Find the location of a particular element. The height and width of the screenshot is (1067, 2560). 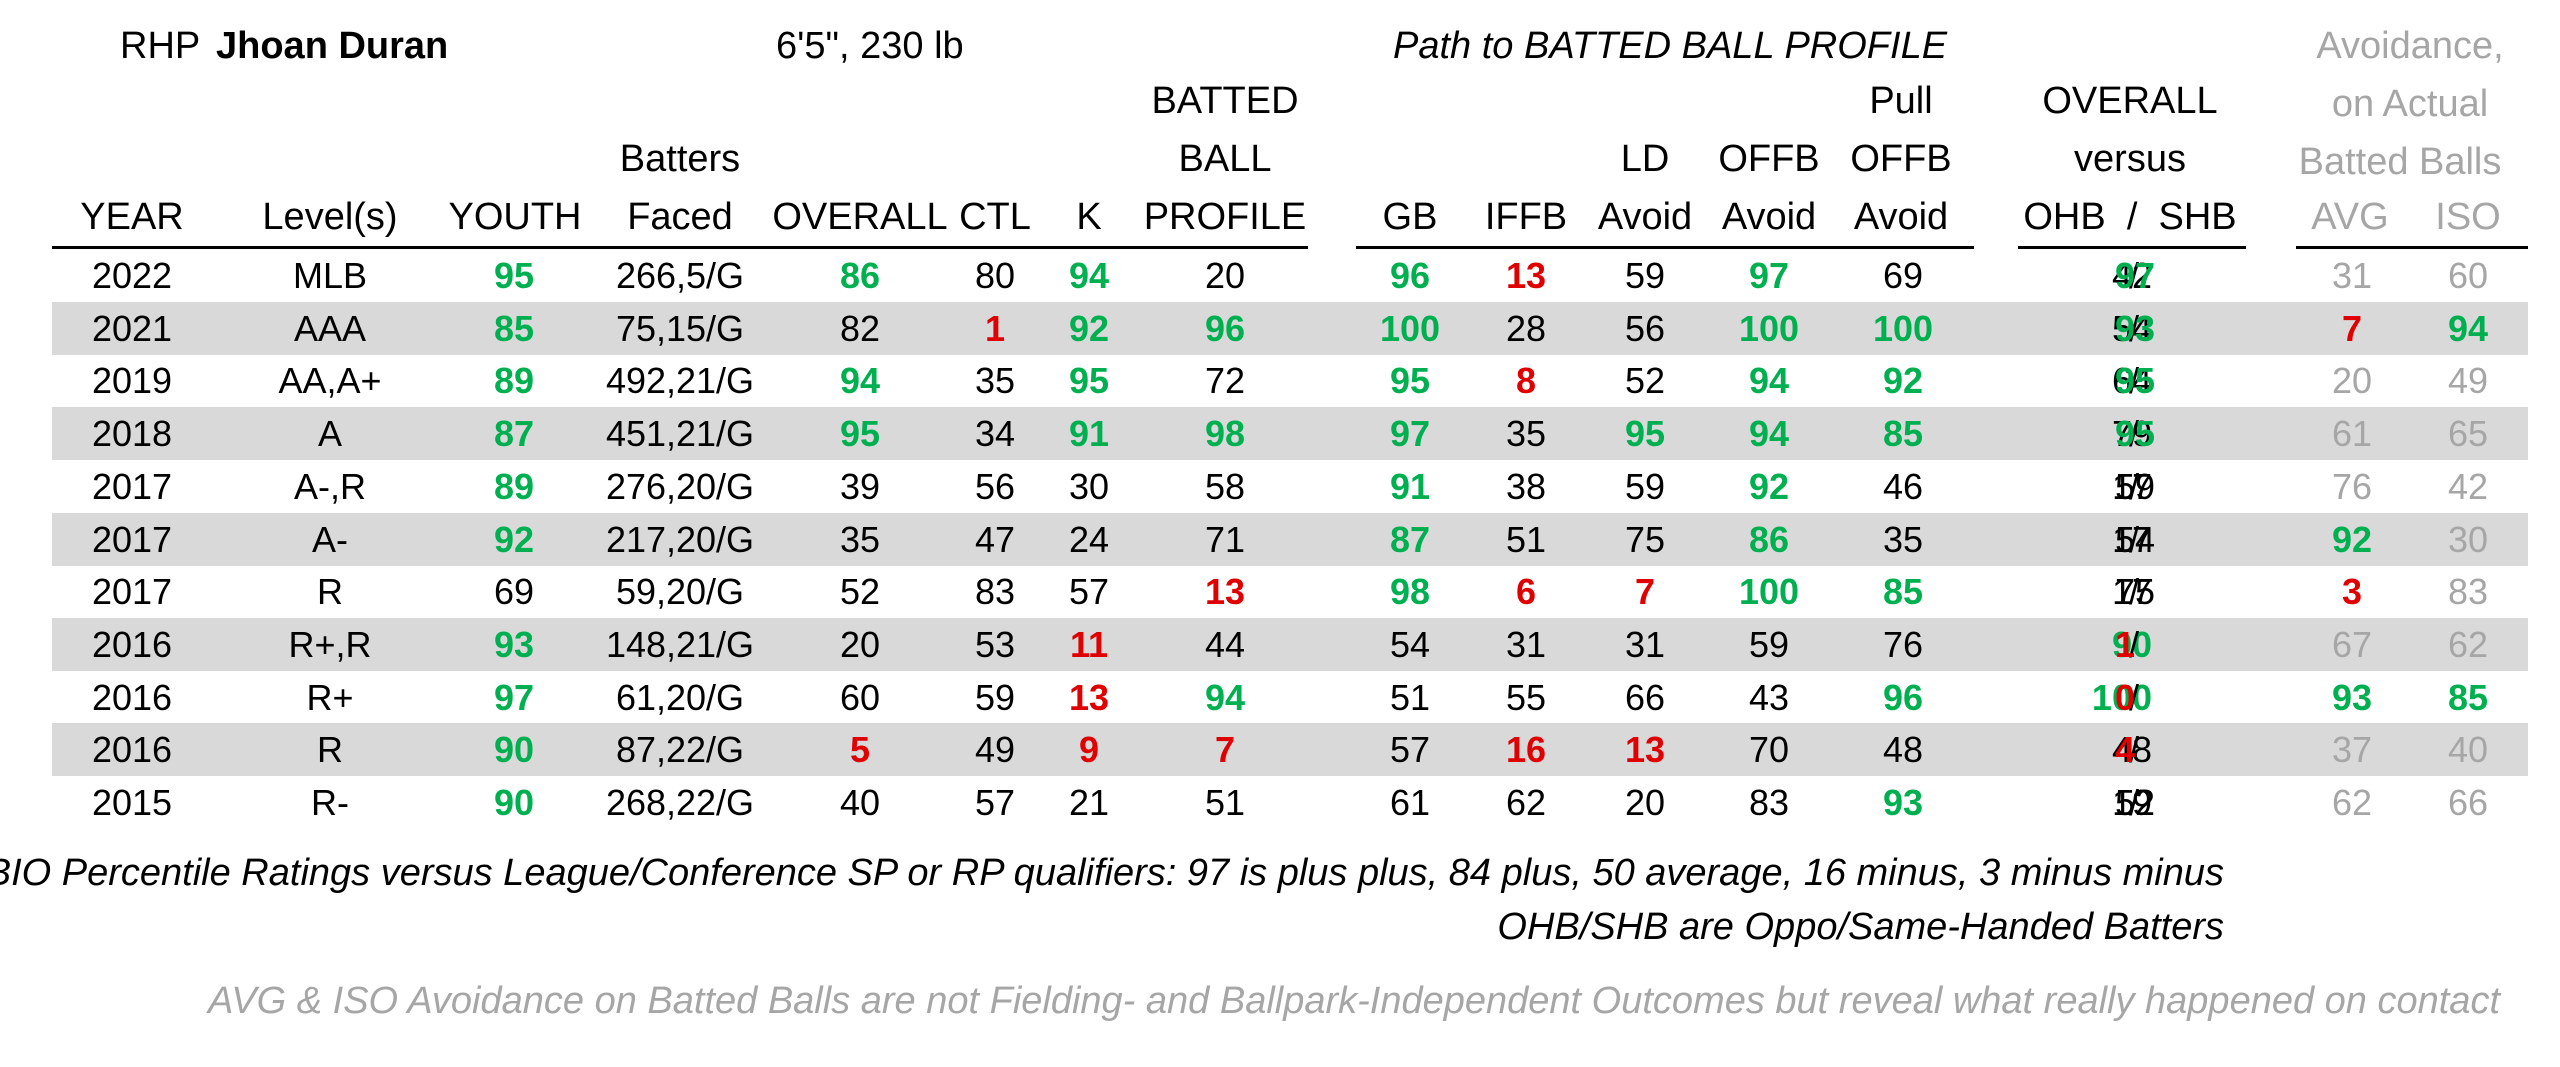

cell-shb: 54 is located at coordinates (2135, 539).